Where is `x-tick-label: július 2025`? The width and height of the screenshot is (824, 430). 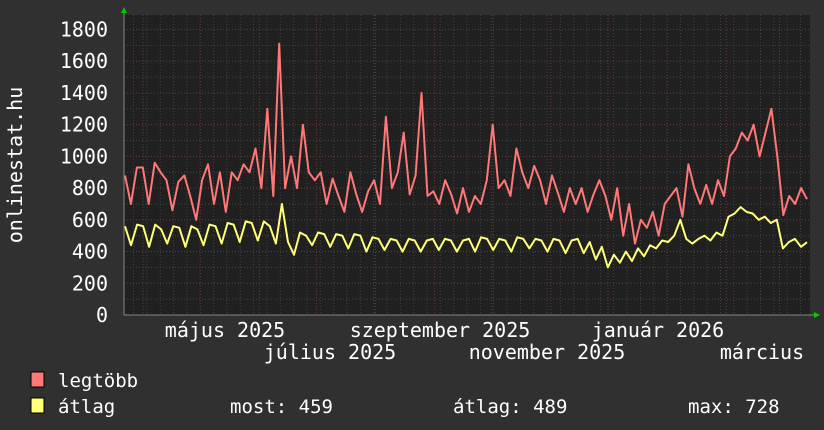 x-tick-label: július 2025 is located at coordinates (330, 352).